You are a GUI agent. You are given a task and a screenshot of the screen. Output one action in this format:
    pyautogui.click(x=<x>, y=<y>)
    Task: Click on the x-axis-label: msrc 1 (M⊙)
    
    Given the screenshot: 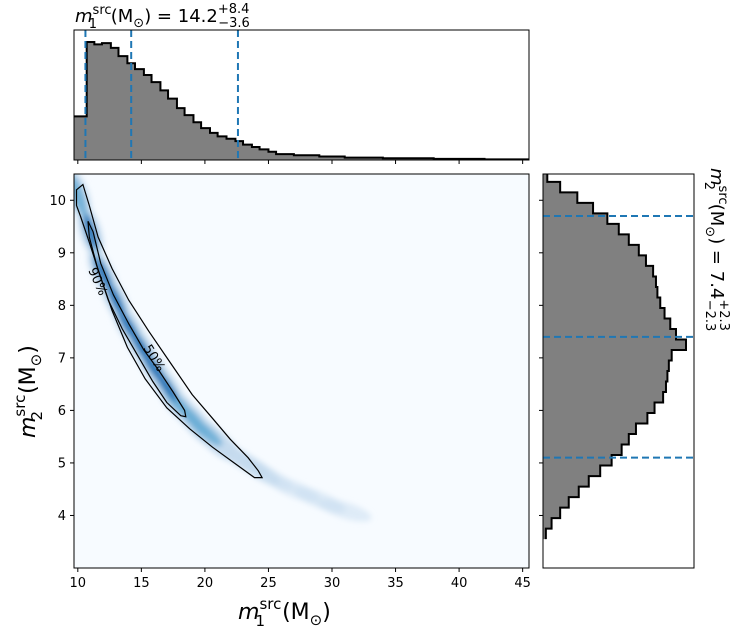 What is the action you would take?
    pyautogui.click(x=284, y=612)
    